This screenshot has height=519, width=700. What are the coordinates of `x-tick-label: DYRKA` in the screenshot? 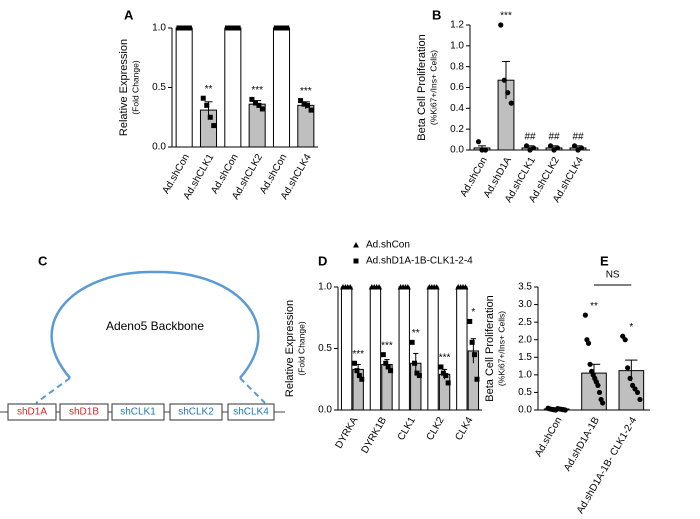 It's located at (347, 433).